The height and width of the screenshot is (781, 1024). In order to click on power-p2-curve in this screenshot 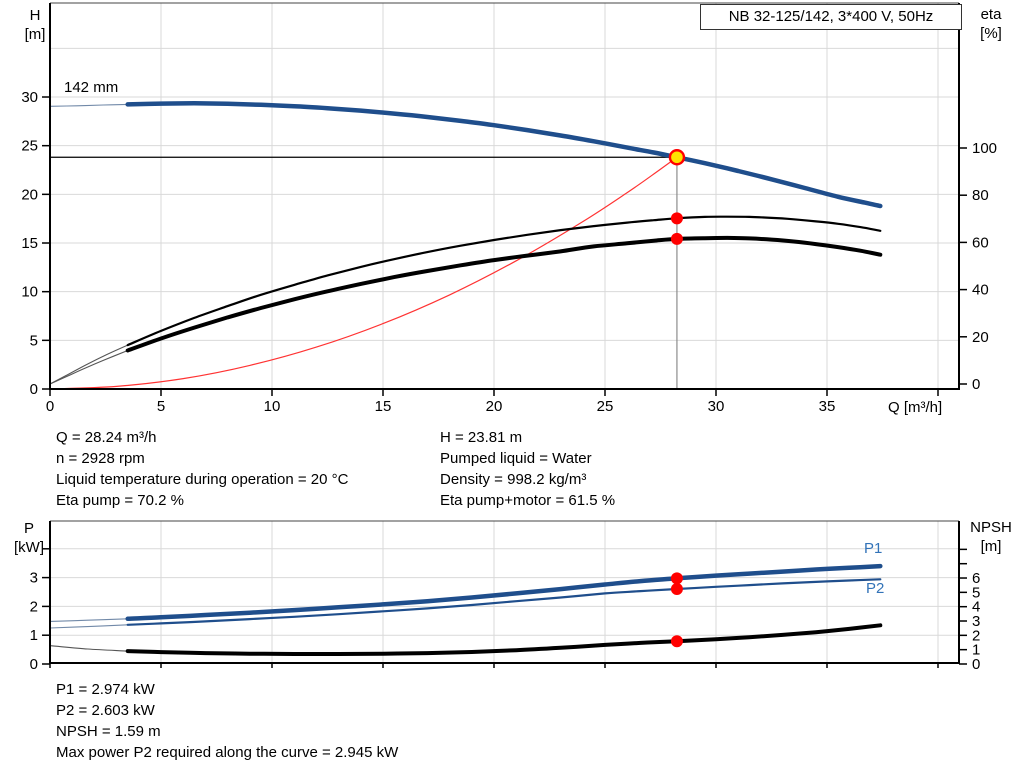, I will do `click(504, 602)`.